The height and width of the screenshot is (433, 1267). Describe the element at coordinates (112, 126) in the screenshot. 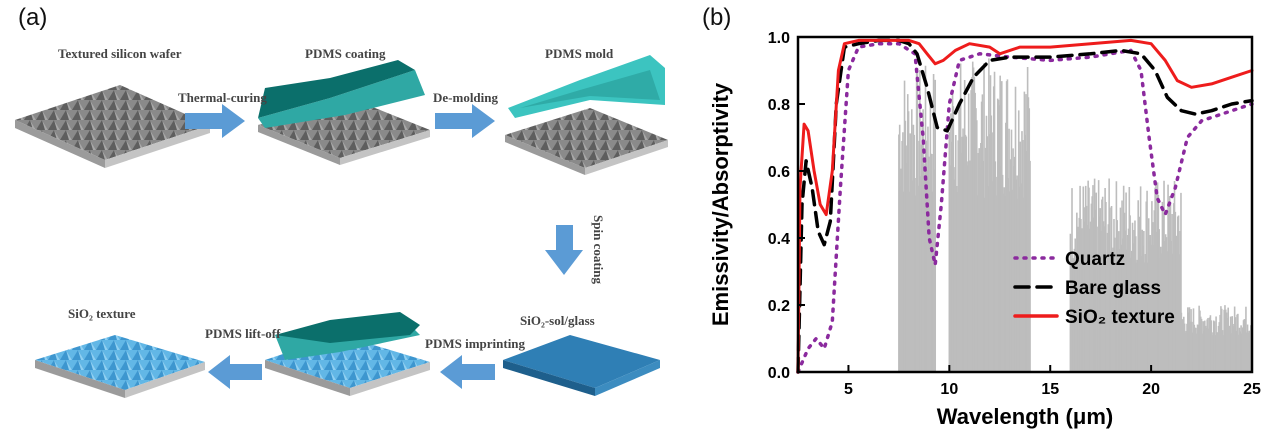

I see `textured-silicon-wafer-image` at that location.